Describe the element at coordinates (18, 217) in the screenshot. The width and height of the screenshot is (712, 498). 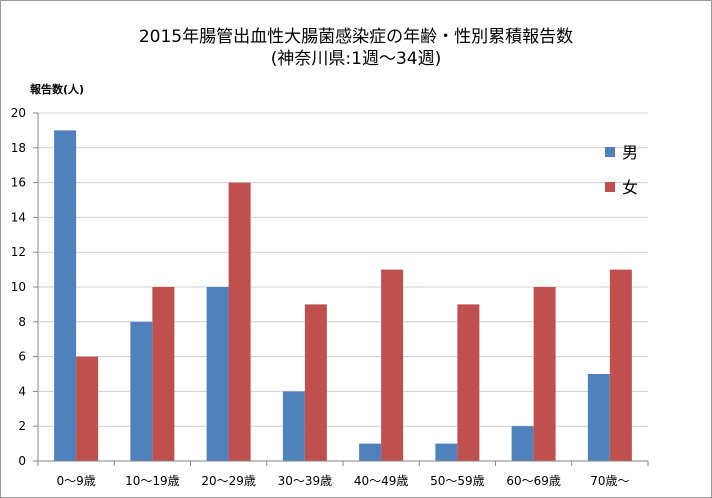
I see `y-tick-label: 14` at that location.